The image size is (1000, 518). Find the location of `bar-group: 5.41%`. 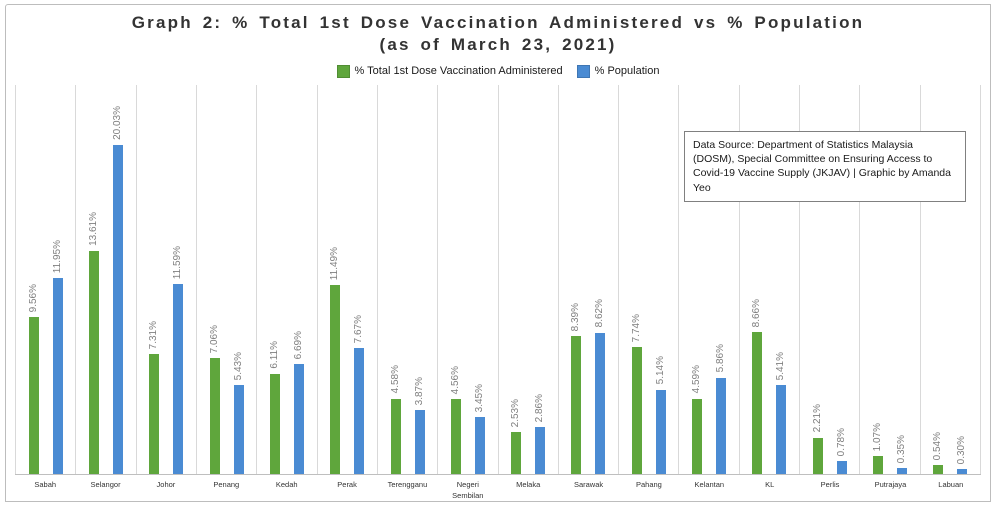

bar-group: 5.41% is located at coordinates (781, 279).